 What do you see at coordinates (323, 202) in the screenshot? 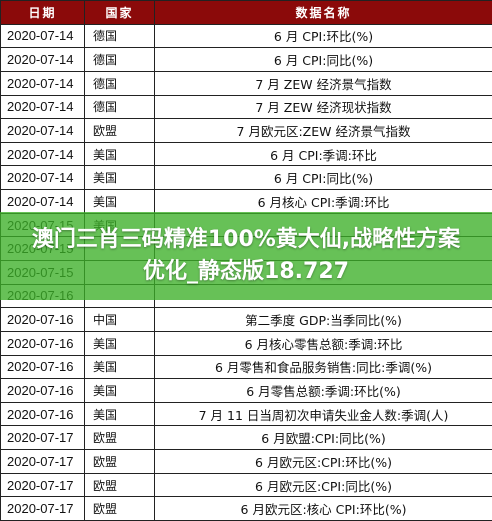
I see `cell-data-name: 6 月核心 CPI:季调:环比` at bounding box center [323, 202].